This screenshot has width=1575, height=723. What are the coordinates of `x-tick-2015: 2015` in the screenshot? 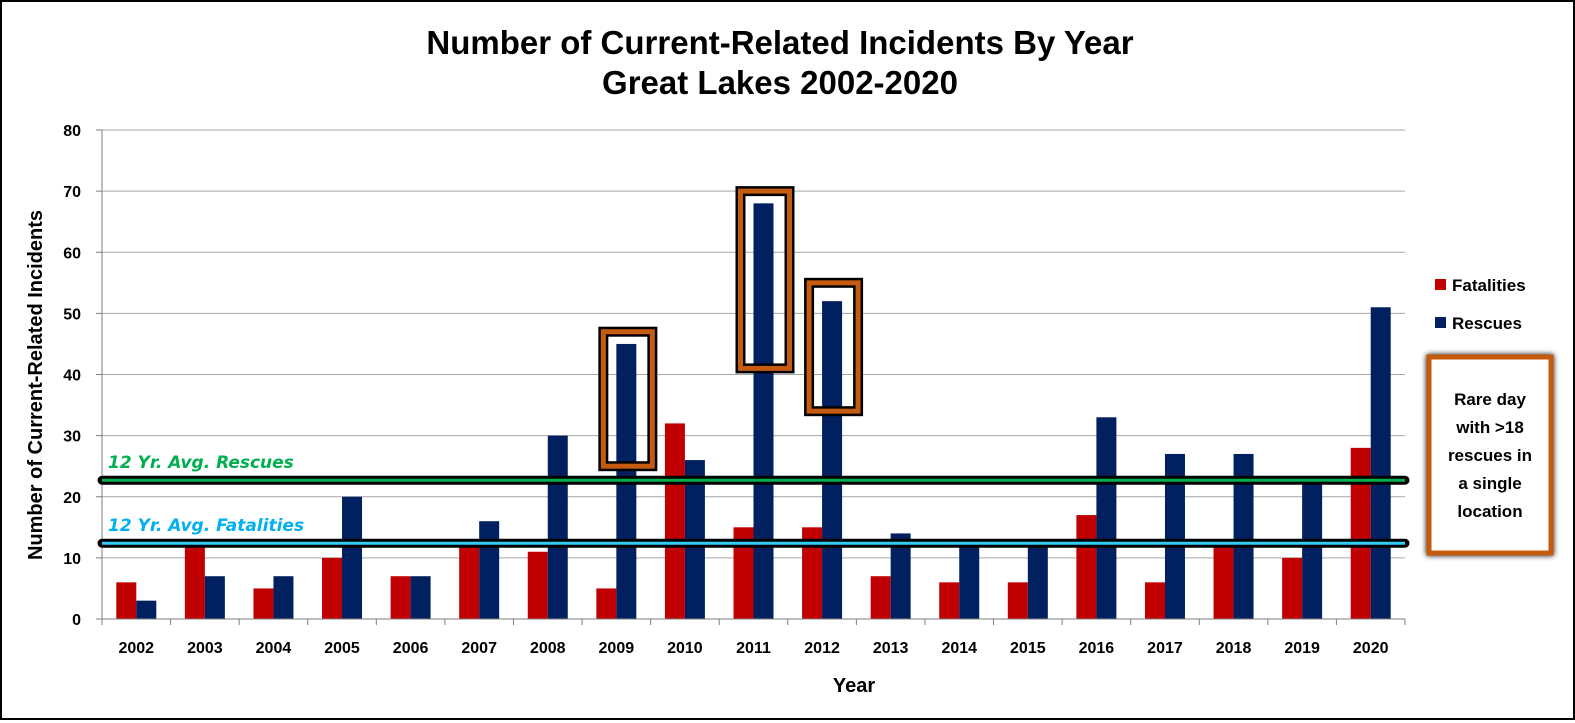 It's located at (1028, 648).